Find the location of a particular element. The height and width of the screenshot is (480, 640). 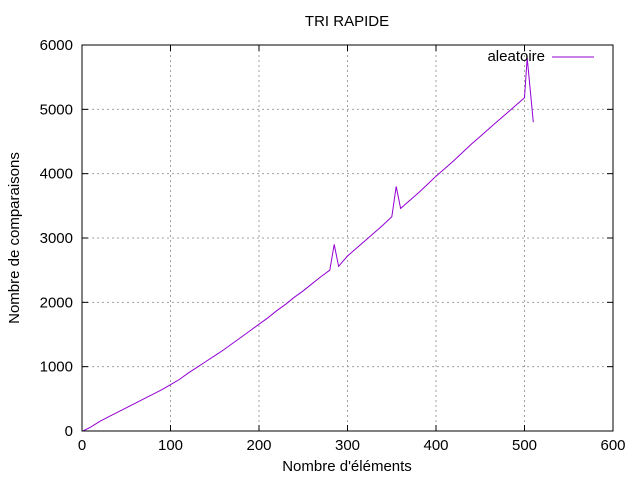

y-tick-label: 4000 is located at coordinates (56, 174).